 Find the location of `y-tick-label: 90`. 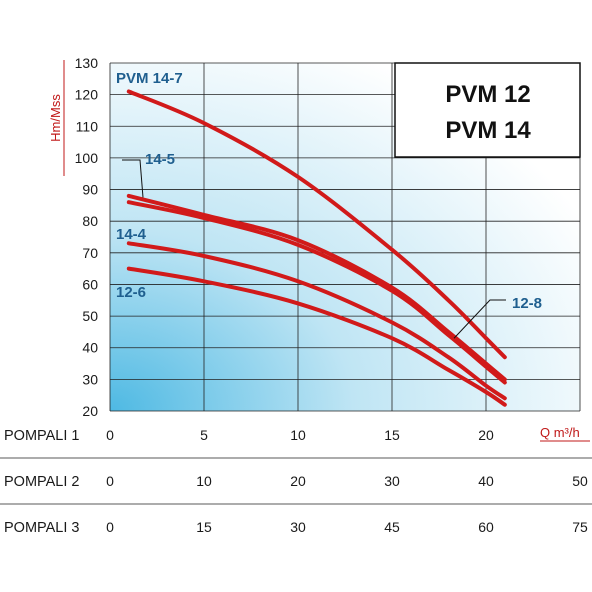

y-tick-label: 90 is located at coordinates (90, 190).